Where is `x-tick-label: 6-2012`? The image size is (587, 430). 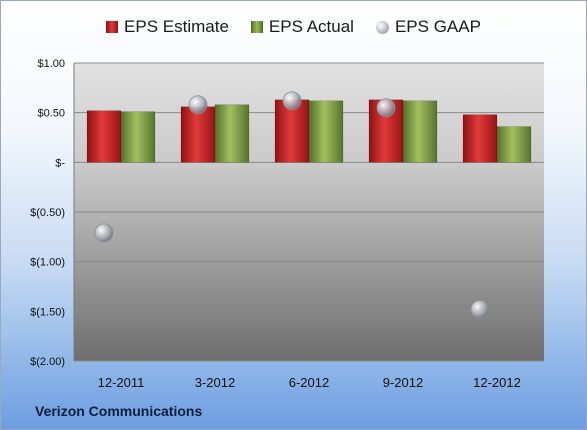
x-tick-label: 6-2012 is located at coordinates (309, 382).